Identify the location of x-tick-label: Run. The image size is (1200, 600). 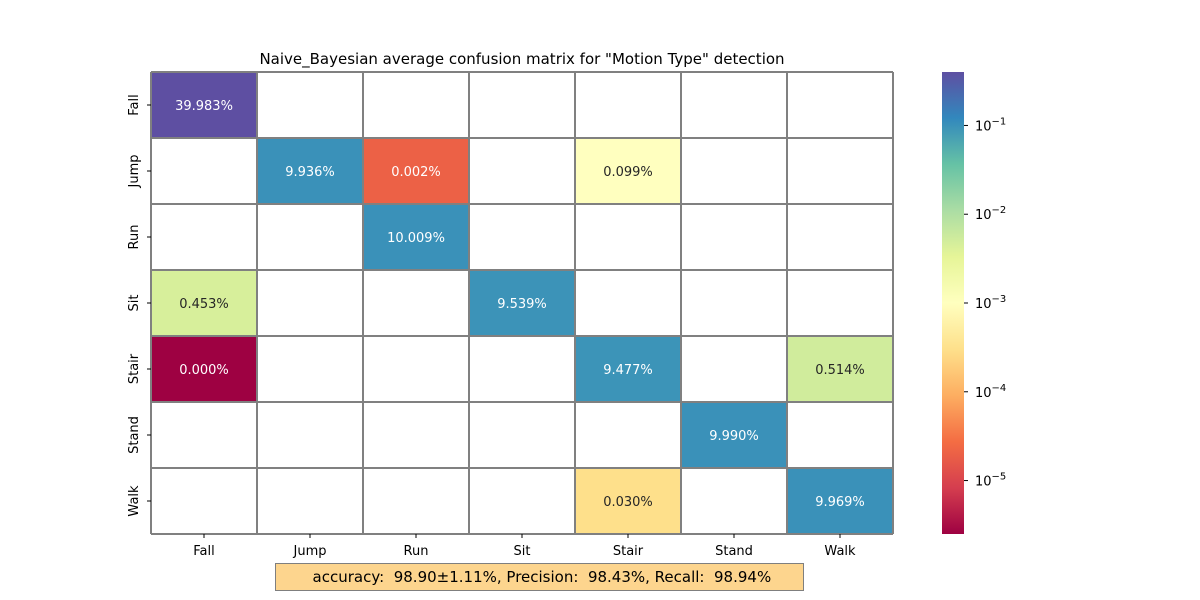
(416, 551).